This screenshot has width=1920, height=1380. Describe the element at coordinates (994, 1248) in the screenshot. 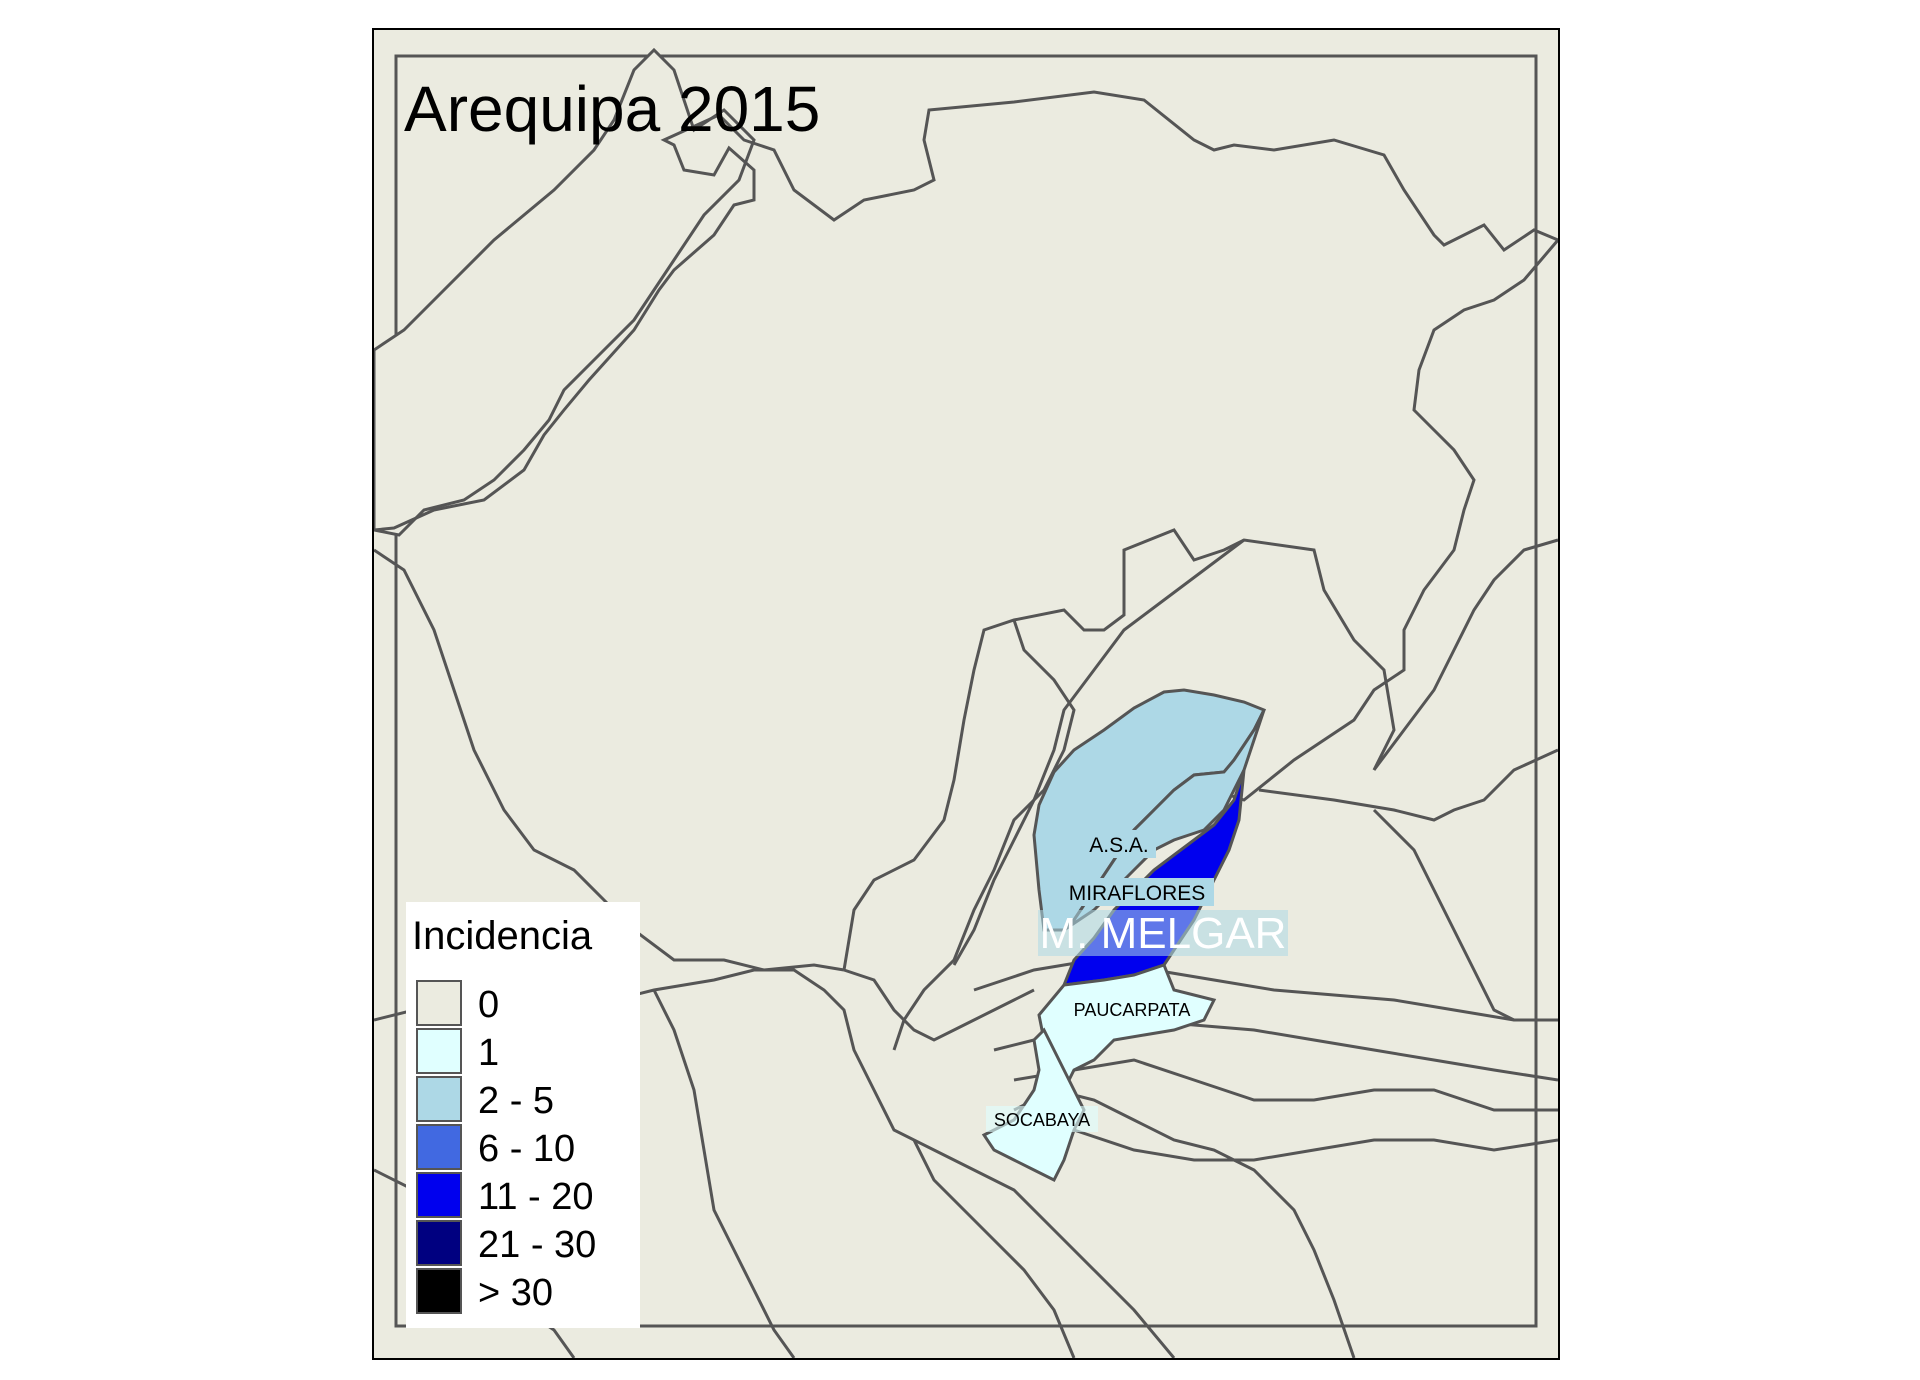

I see `boundary-s` at that location.